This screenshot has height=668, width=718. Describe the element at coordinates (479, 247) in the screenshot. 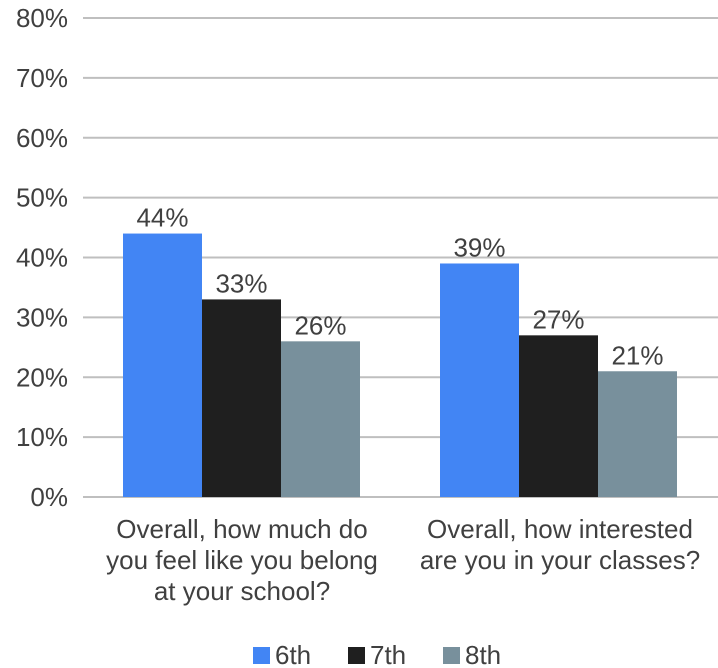

I see `data-label: 39%` at that location.